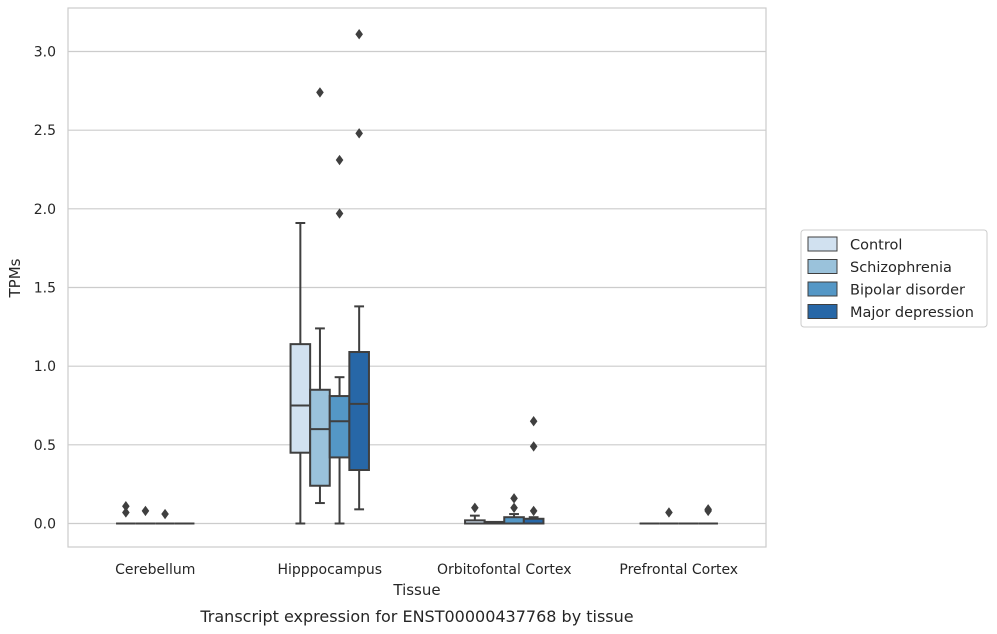  What do you see at coordinates (678, 570) in the screenshot?
I see `x-tick-label: Prefrontal Cortex` at bounding box center [678, 570].